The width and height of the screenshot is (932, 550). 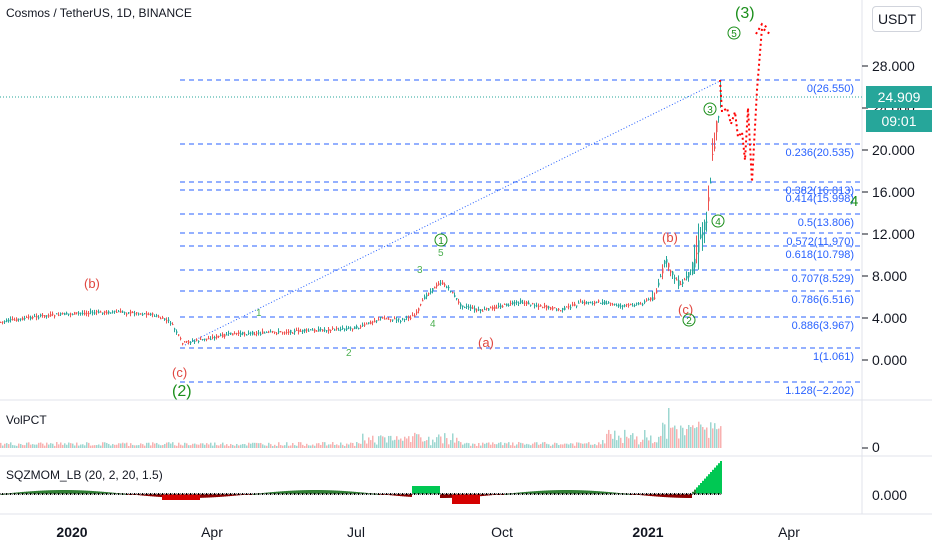 I want to click on symbol-title: Cosmos / TetherUS, 1D, BINANCE, so click(x=99, y=13).